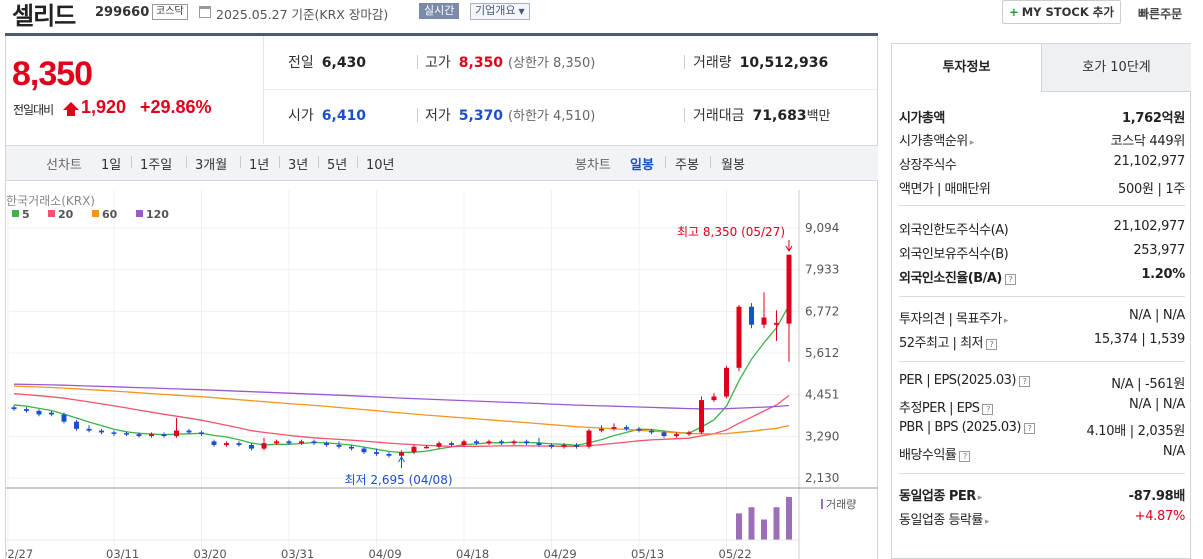  I want to click on volume-label: 거래량, so click(841, 504).